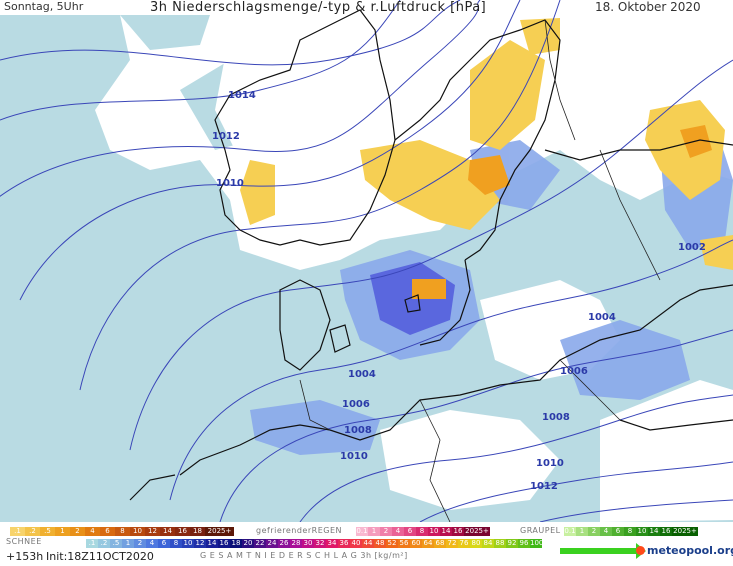  What do you see at coordinates (25, 556) in the screenshot?
I see `forecast-step: +153h` at bounding box center [25, 556].